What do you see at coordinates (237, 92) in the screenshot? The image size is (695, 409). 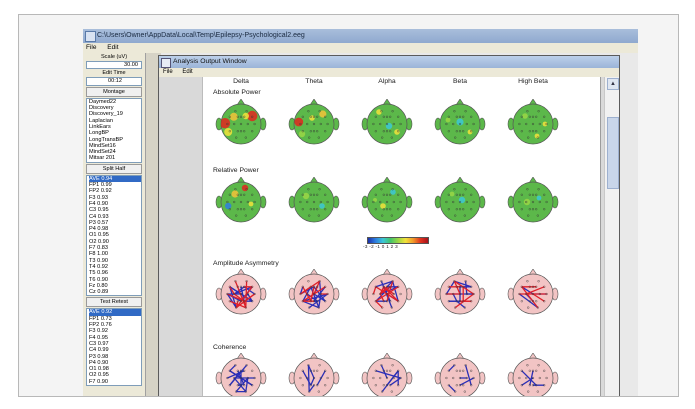 I see `section-title-absolute-power: Absolute Power` at bounding box center [237, 92].